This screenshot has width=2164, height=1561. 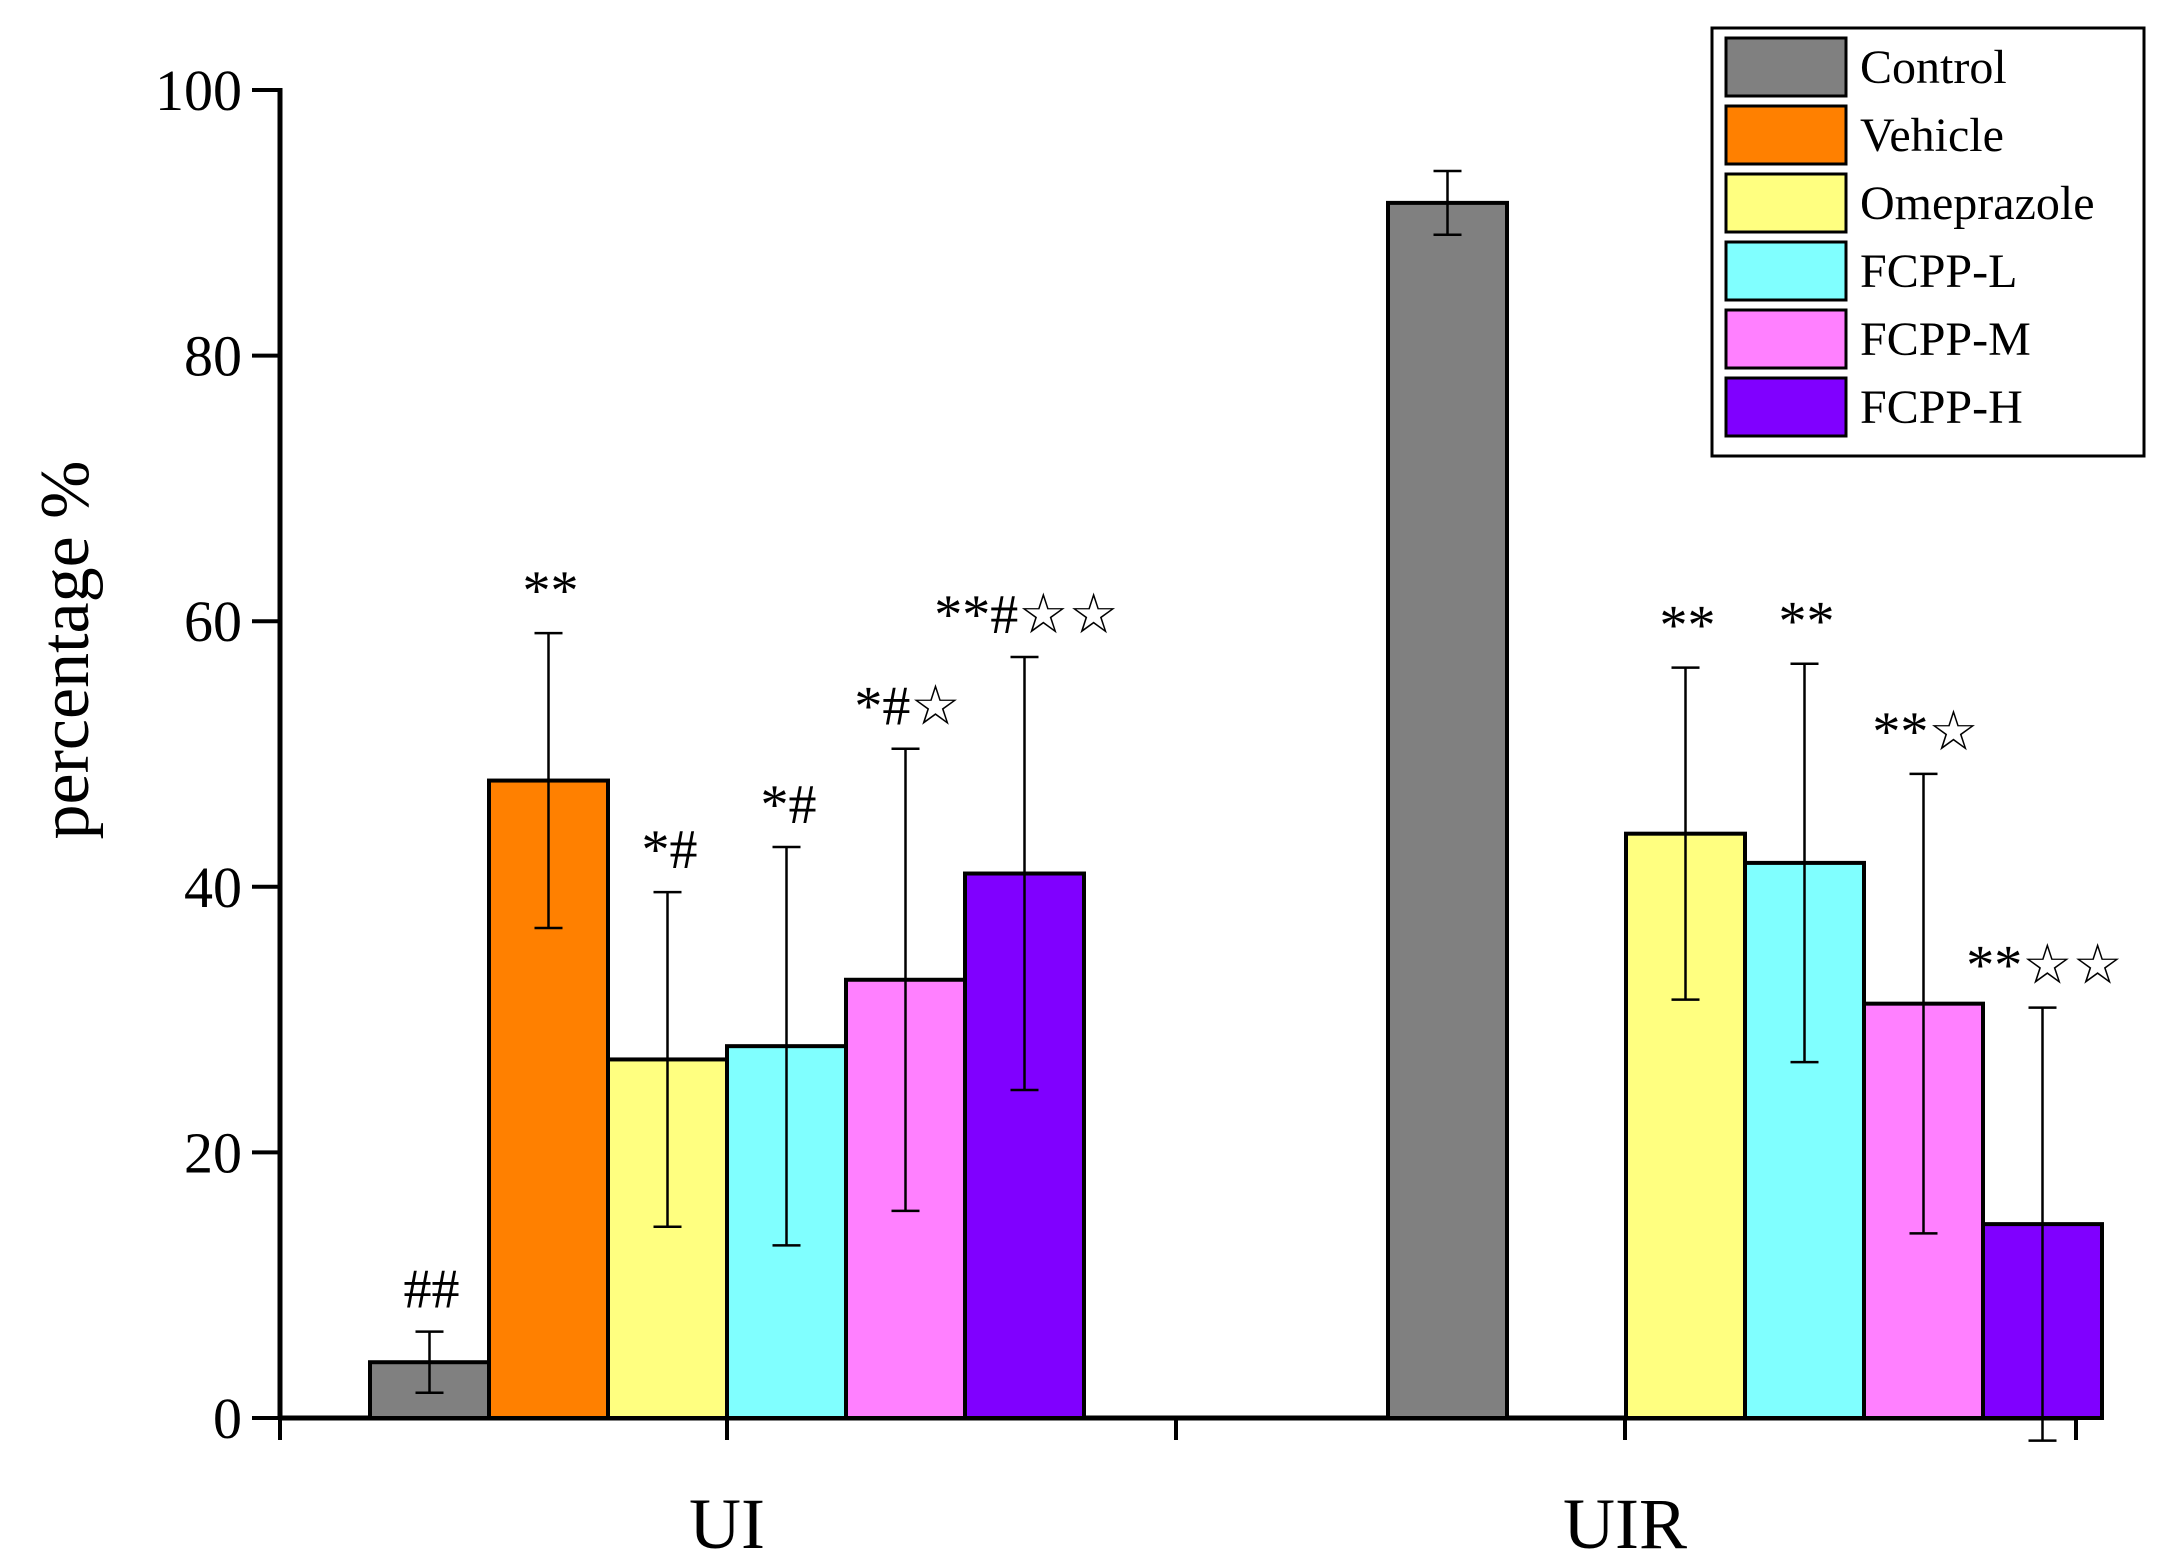 What do you see at coordinates (1941, 407) in the screenshot?
I see `legend-label: FCPP-H` at bounding box center [1941, 407].